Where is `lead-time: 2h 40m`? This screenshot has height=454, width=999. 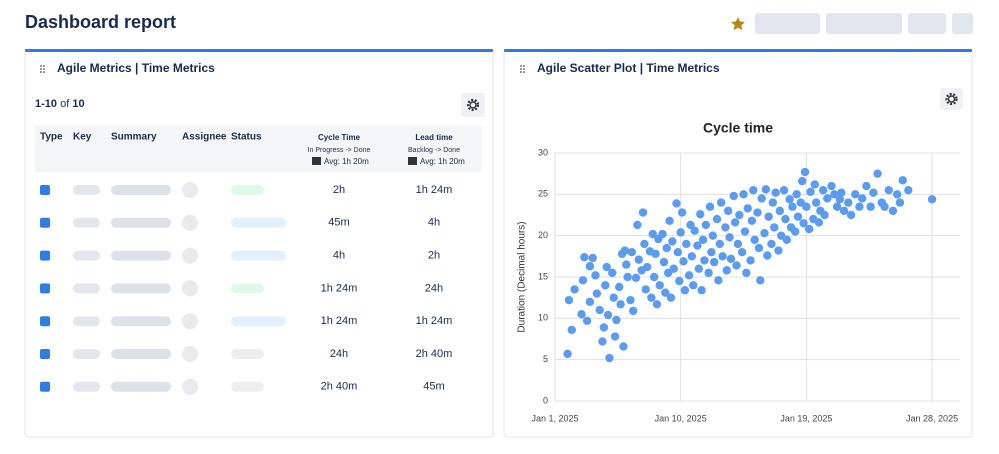 lead-time: 2h 40m is located at coordinates (434, 354).